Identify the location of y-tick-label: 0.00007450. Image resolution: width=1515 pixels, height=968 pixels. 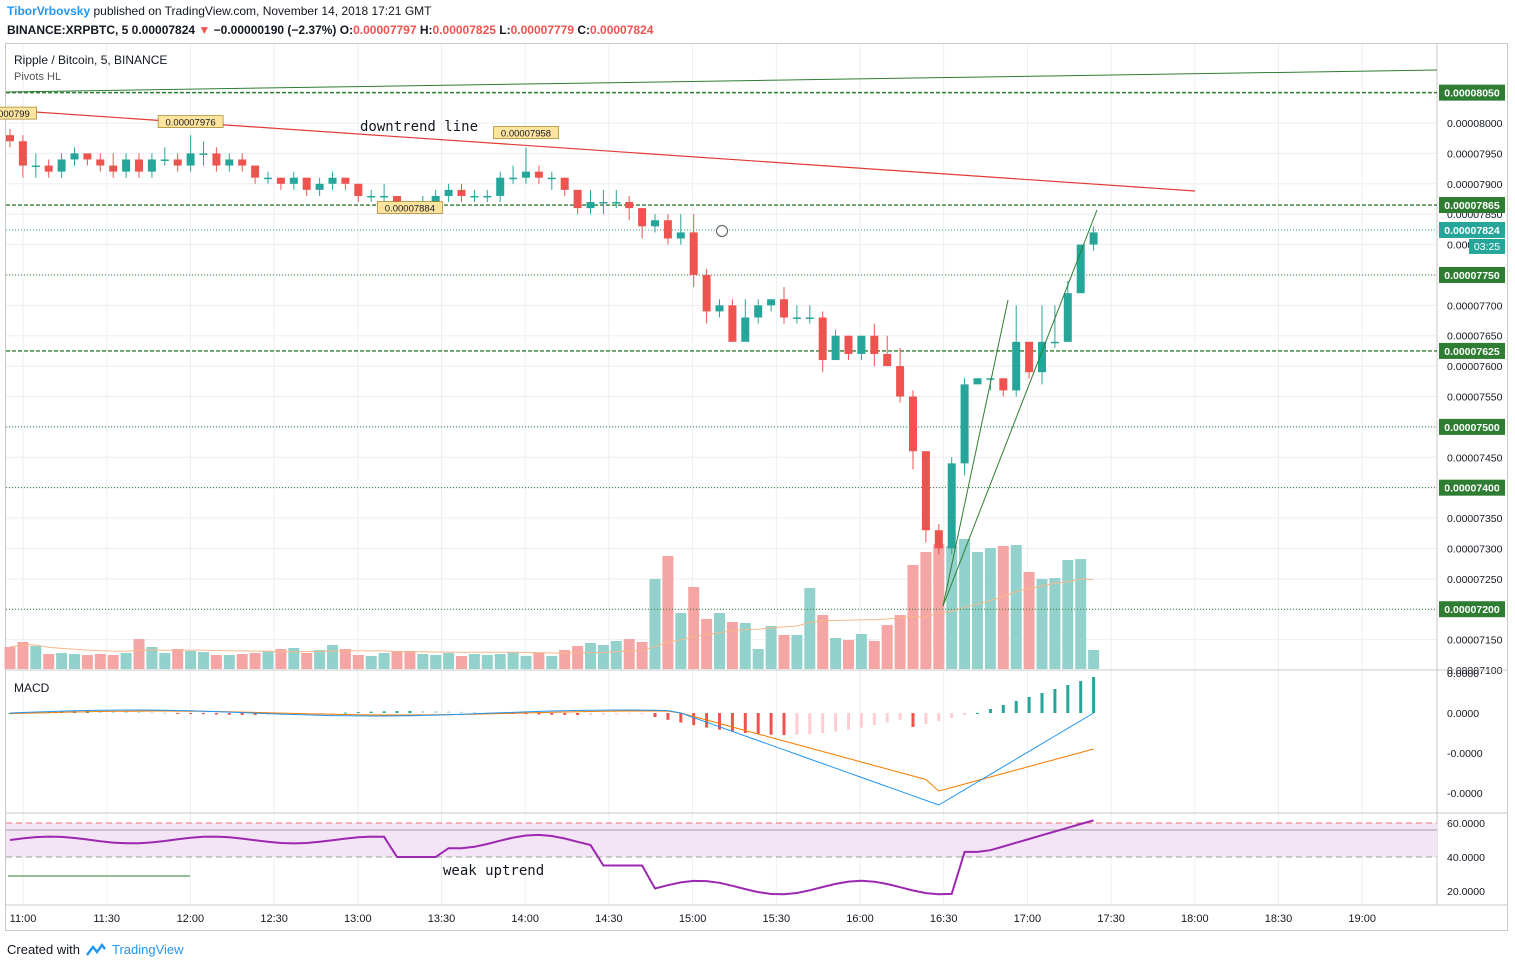
(1475, 458).